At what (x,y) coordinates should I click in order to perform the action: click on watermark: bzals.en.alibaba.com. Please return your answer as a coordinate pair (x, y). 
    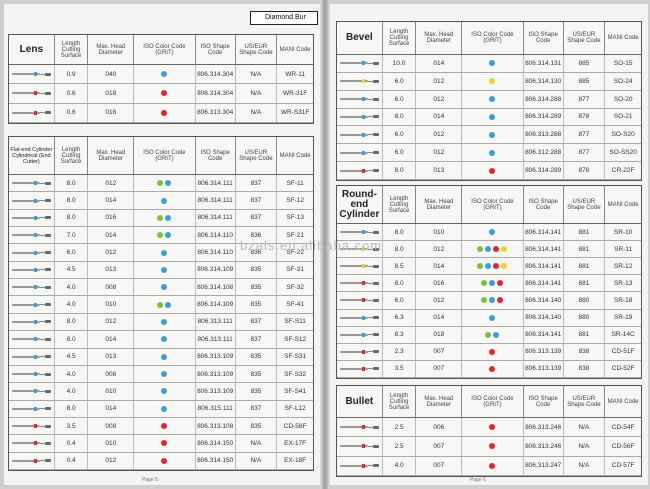
    Looking at the image, I should click on (311, 245).